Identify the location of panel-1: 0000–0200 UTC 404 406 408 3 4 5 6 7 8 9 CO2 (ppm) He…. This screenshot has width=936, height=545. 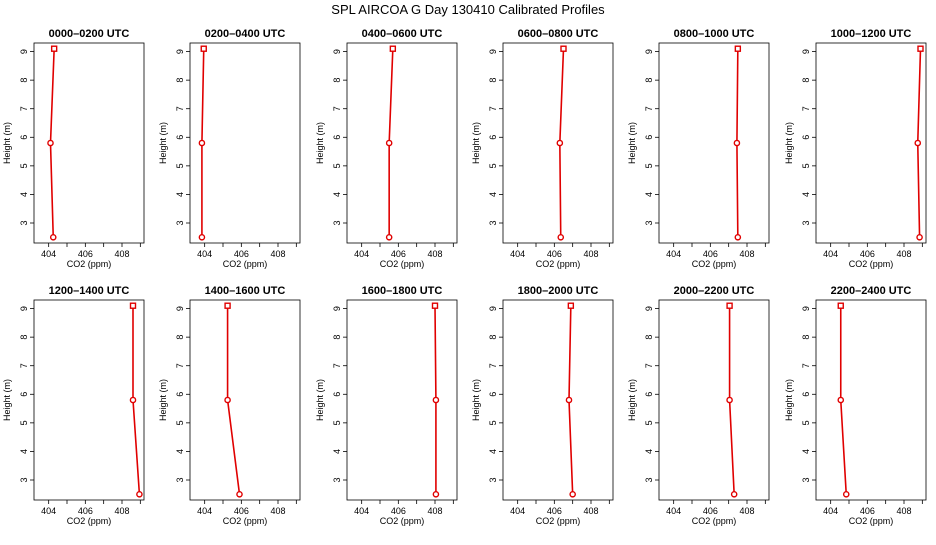
(73, 148).